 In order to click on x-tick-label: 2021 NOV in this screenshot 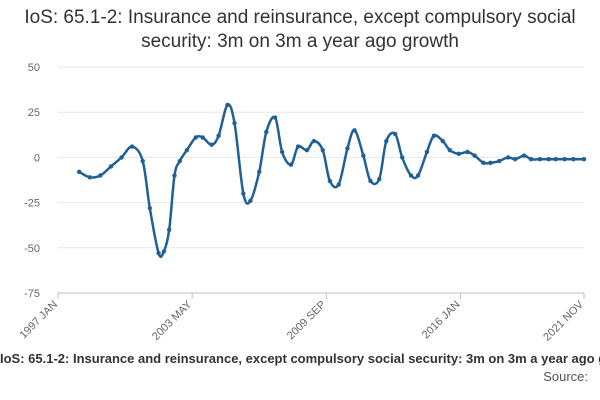, I will do `click(563, 320)`.